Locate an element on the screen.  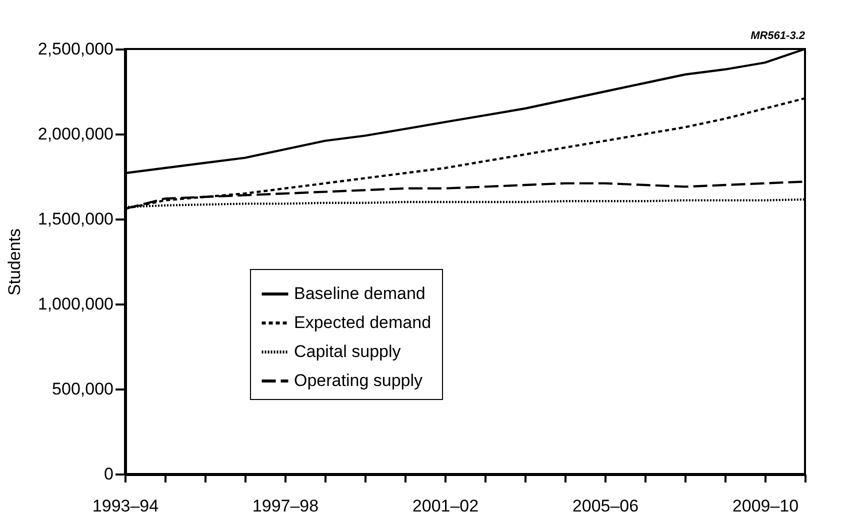
y-tick-label: 0 is located at coordinates (109, 474).